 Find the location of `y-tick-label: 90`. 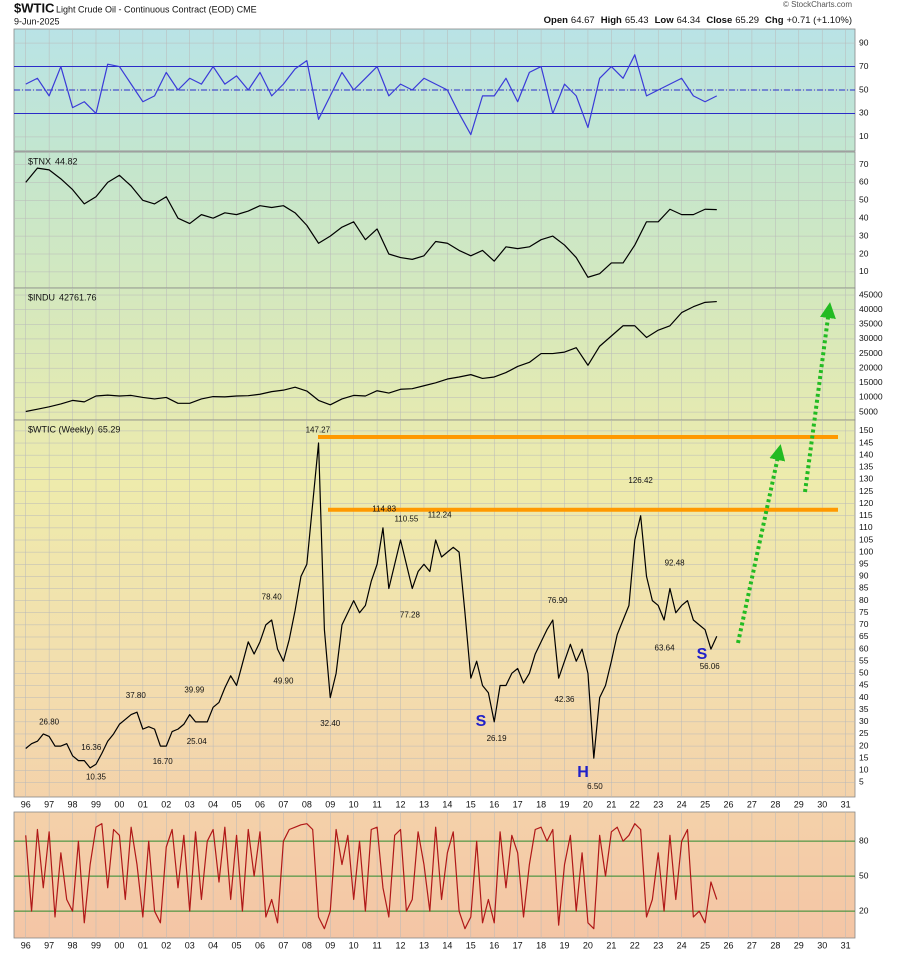

y-tick-label: 90 is located at coordinates (864, 576).